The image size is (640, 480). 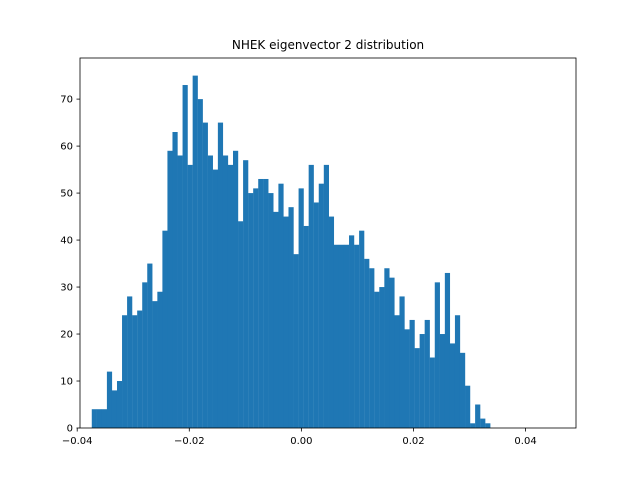 I want to click on y-axis-ticks: 0 10 20 30 40 50 60 70, so click(x=70, y=265).